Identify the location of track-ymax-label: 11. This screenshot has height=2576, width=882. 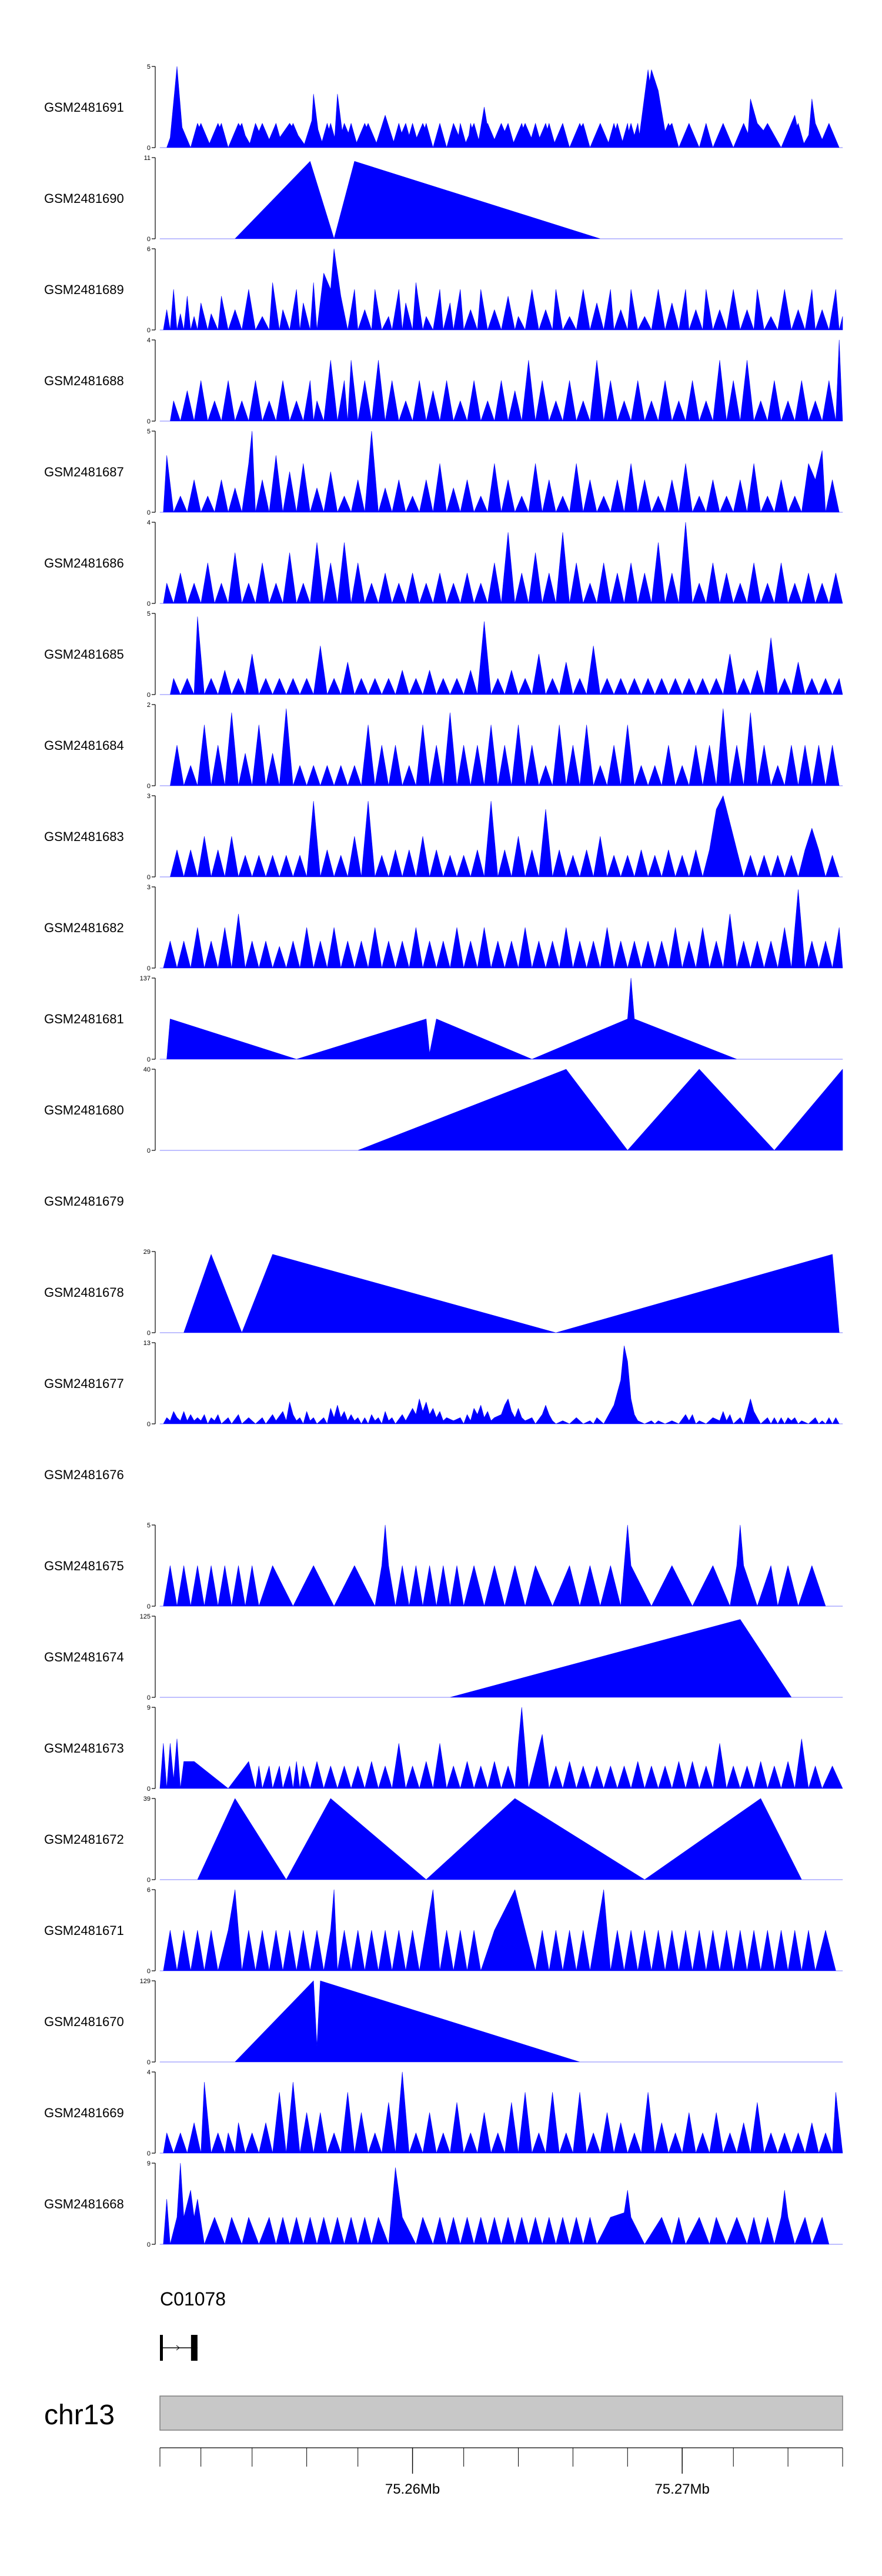
(147, 158).